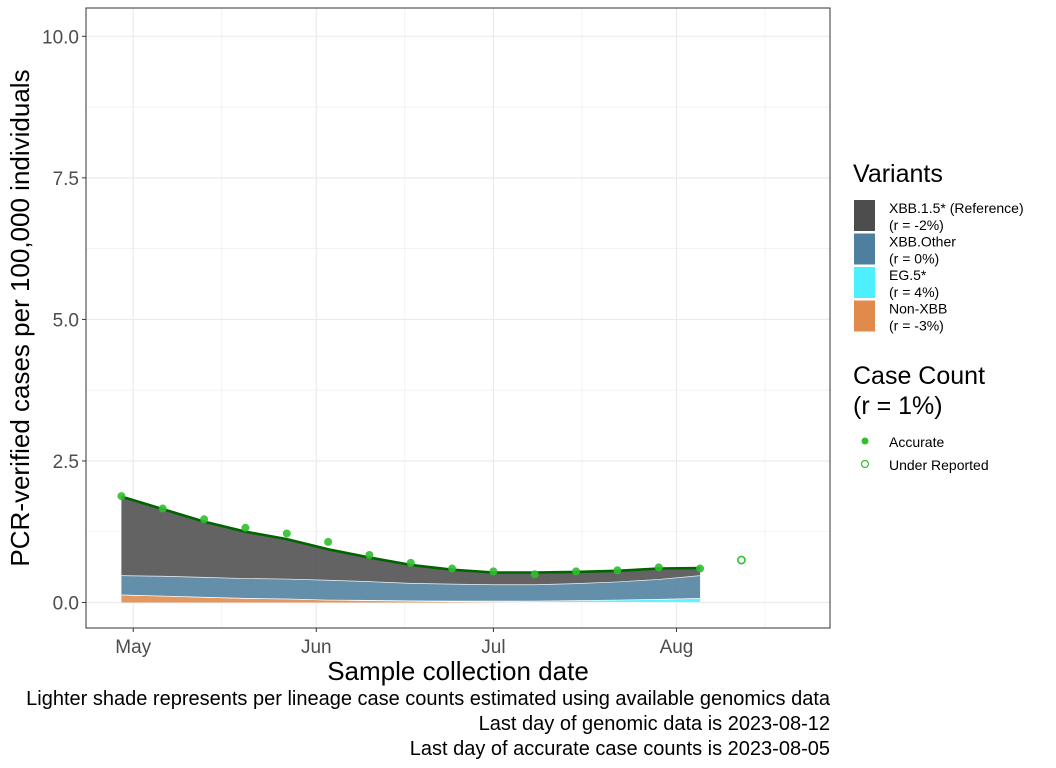 The width and height of the screenshot is (1056, 768). What do you see at coordinates (922, 242) in the screenshot?
I see `legend-label-variant: XBB.Other` at bounding box center [922, 242].